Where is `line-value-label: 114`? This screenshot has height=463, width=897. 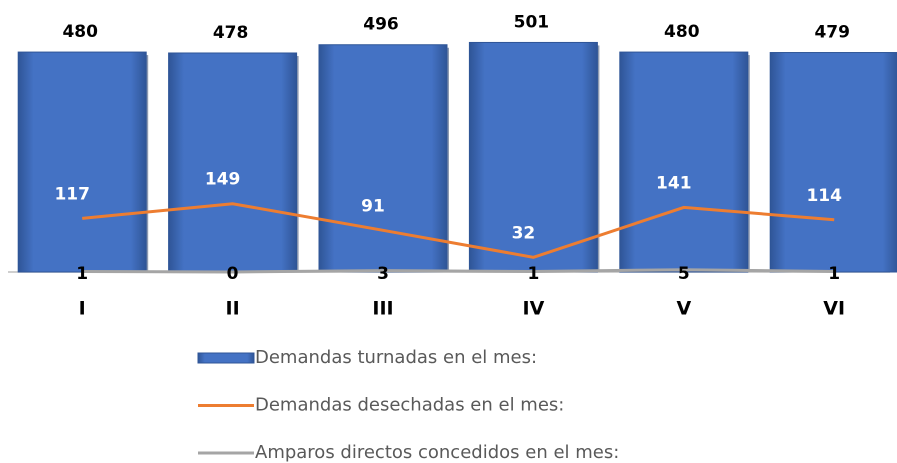 line-value-label: 114 is located at coordinates (824, 196).